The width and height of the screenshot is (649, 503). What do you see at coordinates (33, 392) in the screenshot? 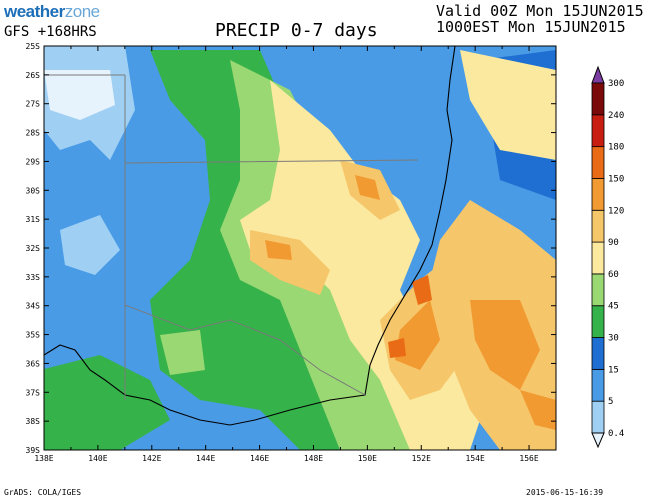
I see `lat-label-37S: 37S` at bounding box center [33, 392].